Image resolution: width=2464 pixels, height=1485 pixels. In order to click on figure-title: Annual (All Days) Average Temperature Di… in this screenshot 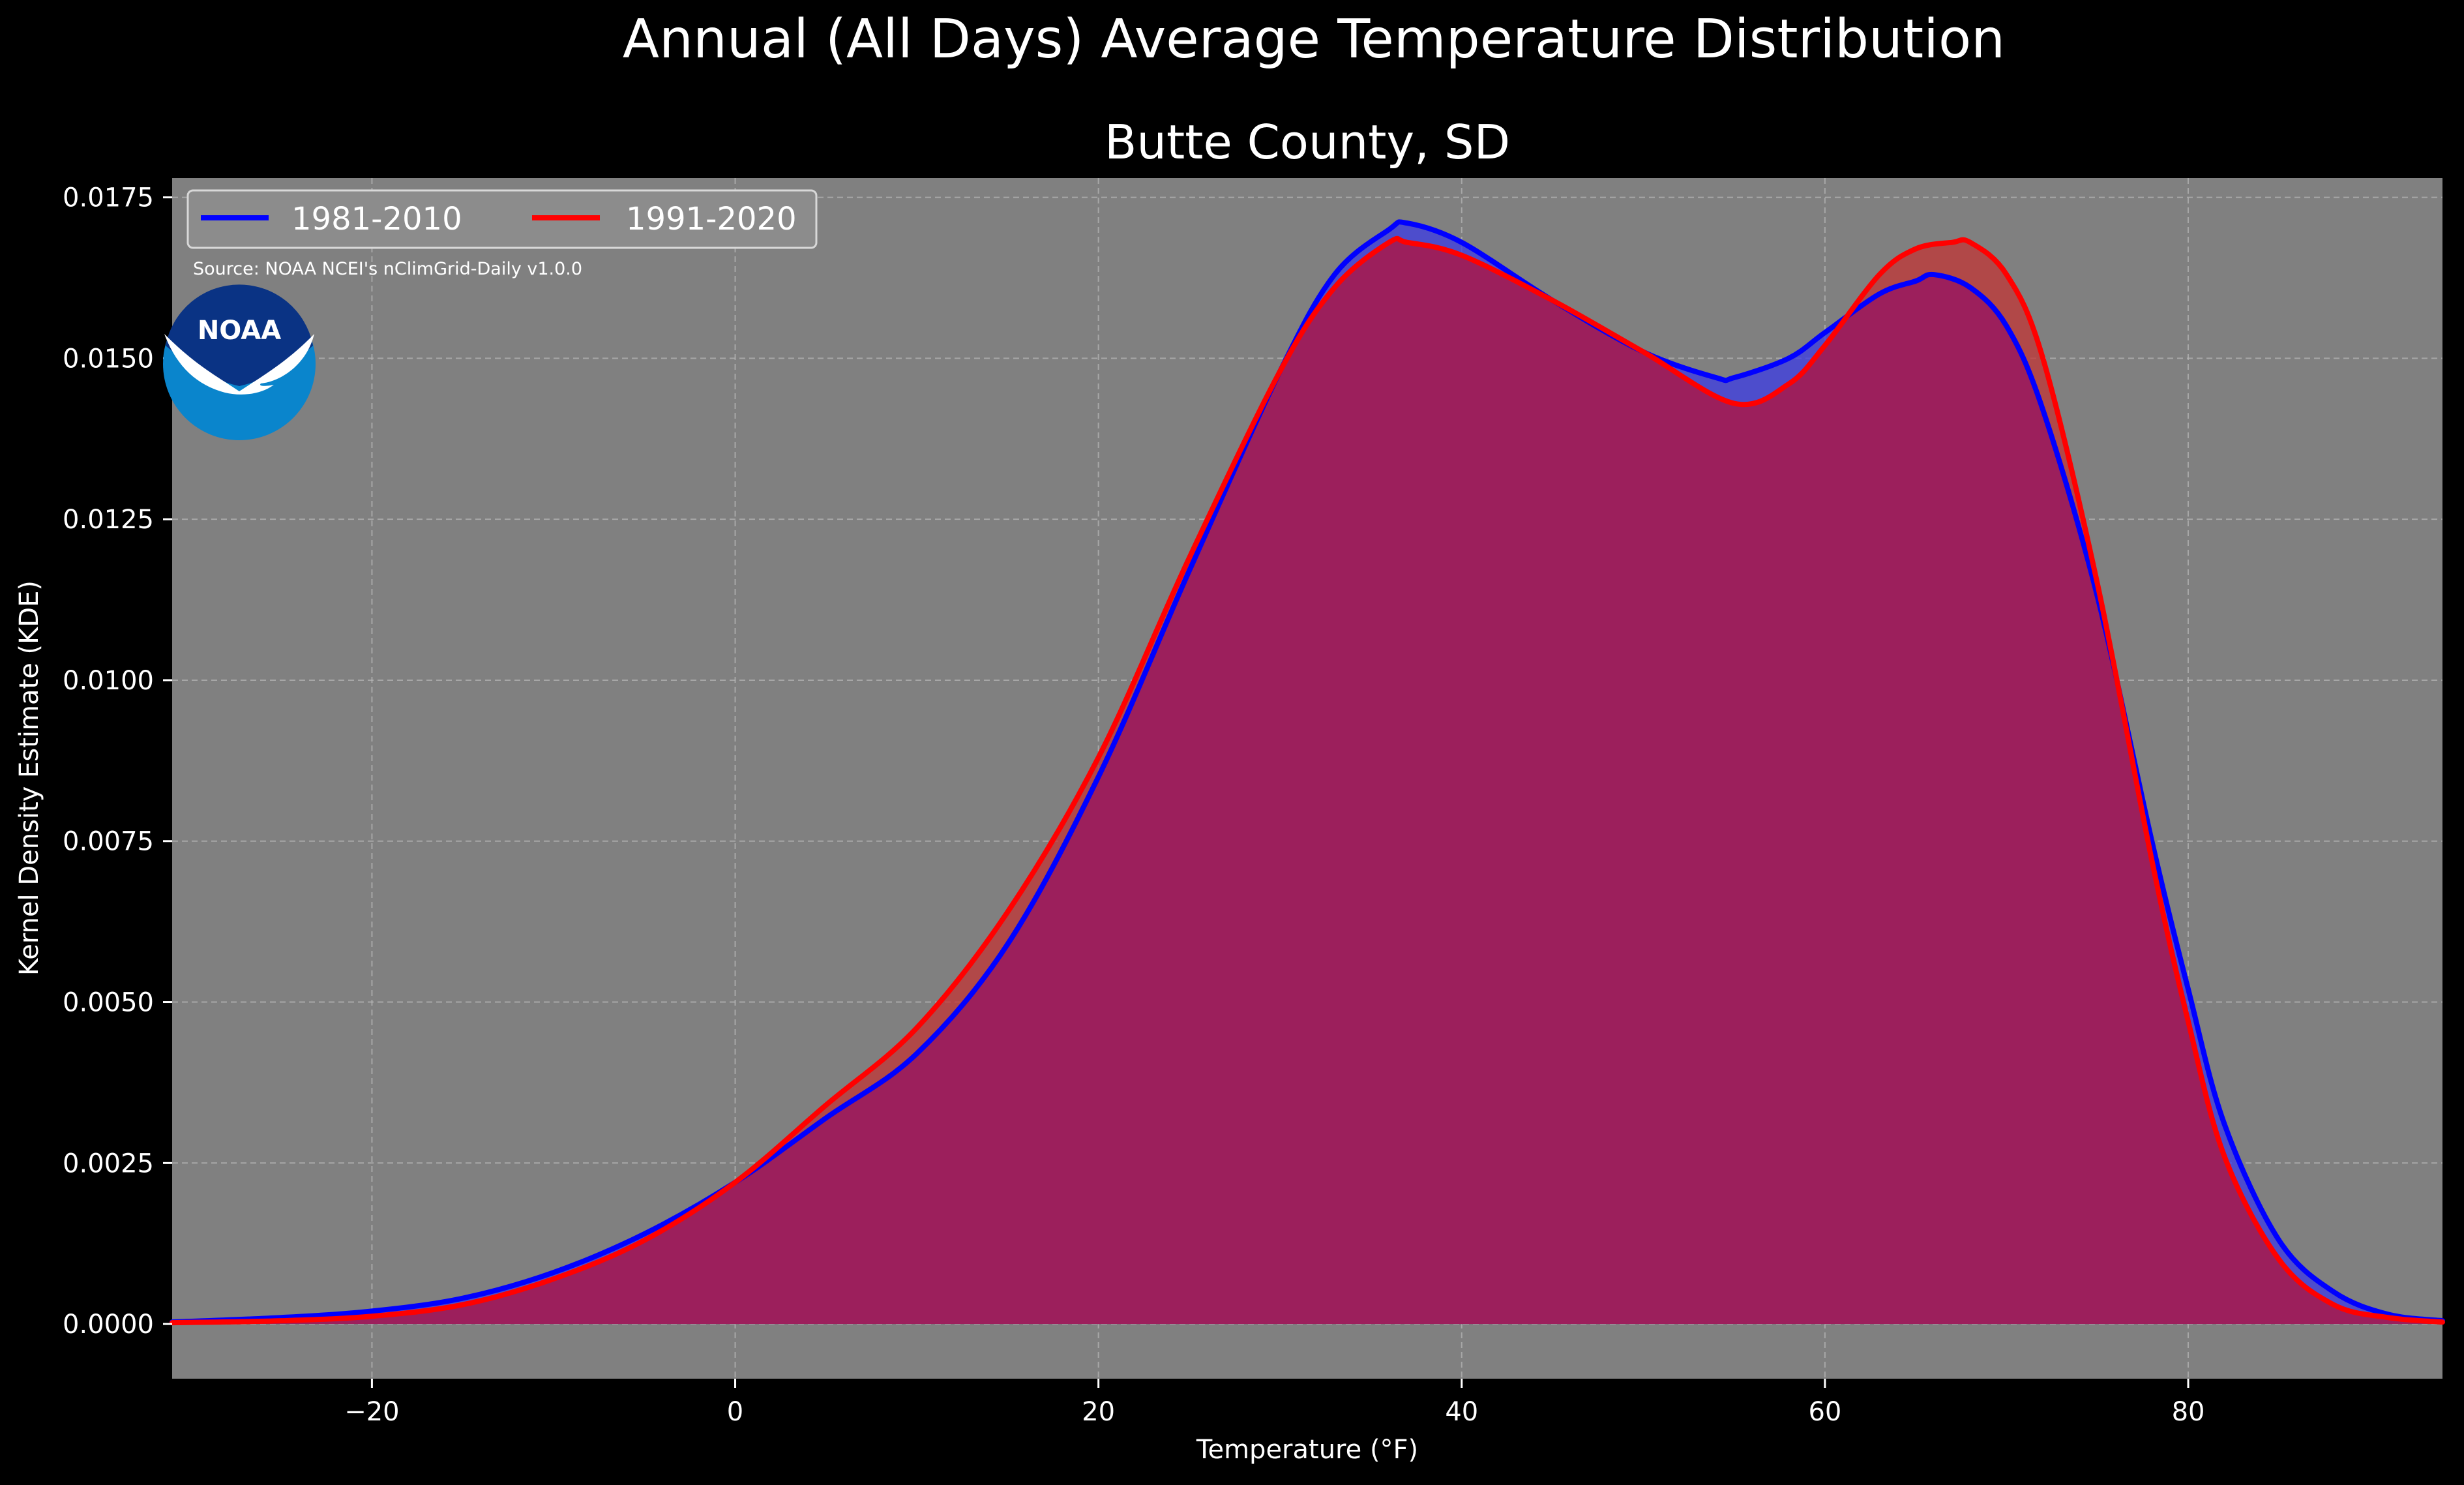, I will do `click(1314, 39)`.